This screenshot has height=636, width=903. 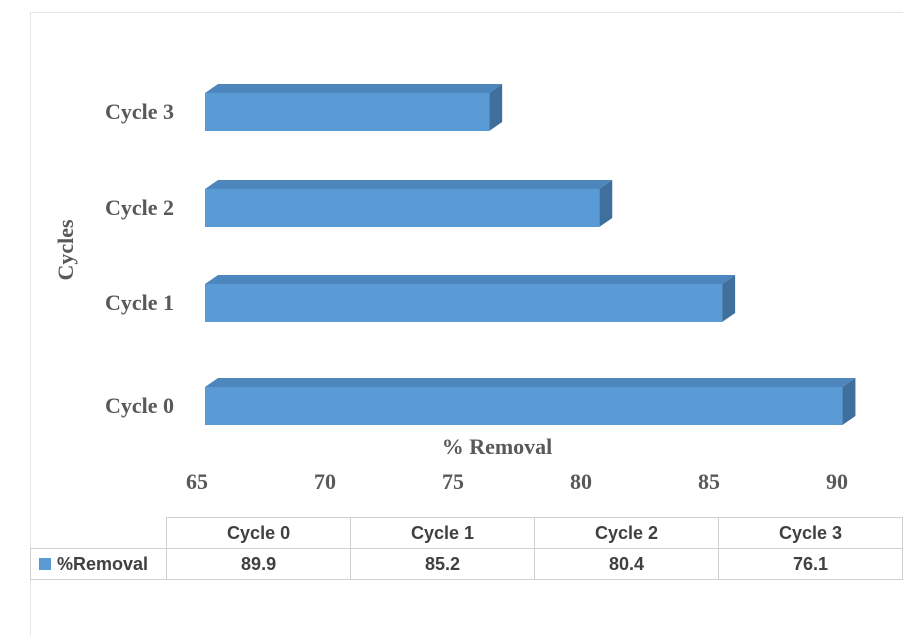 What do you see at coordinates (139, 405) in the screenshot?
I see `category-label: Cycle 0` at bounding box center [139, 405].